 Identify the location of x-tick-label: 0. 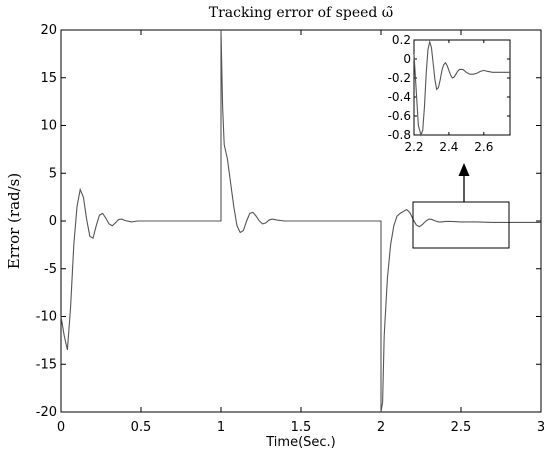
(61, 427).